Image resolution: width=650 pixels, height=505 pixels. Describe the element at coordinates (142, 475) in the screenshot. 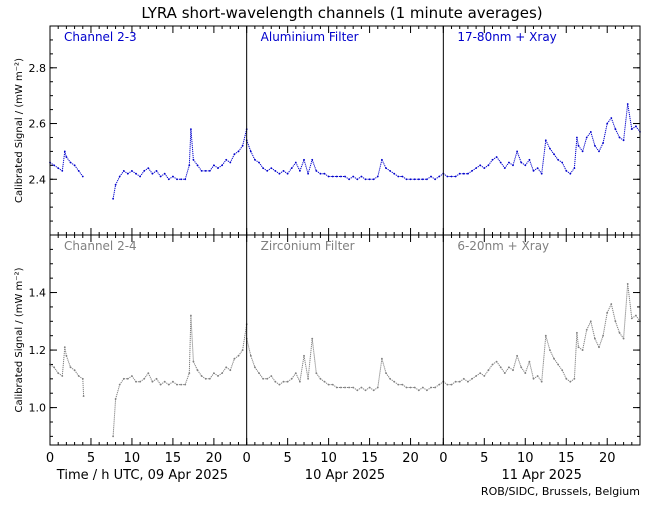

I see `x-day-label: Time / h UTC, 09 Apr 2025` at that location.